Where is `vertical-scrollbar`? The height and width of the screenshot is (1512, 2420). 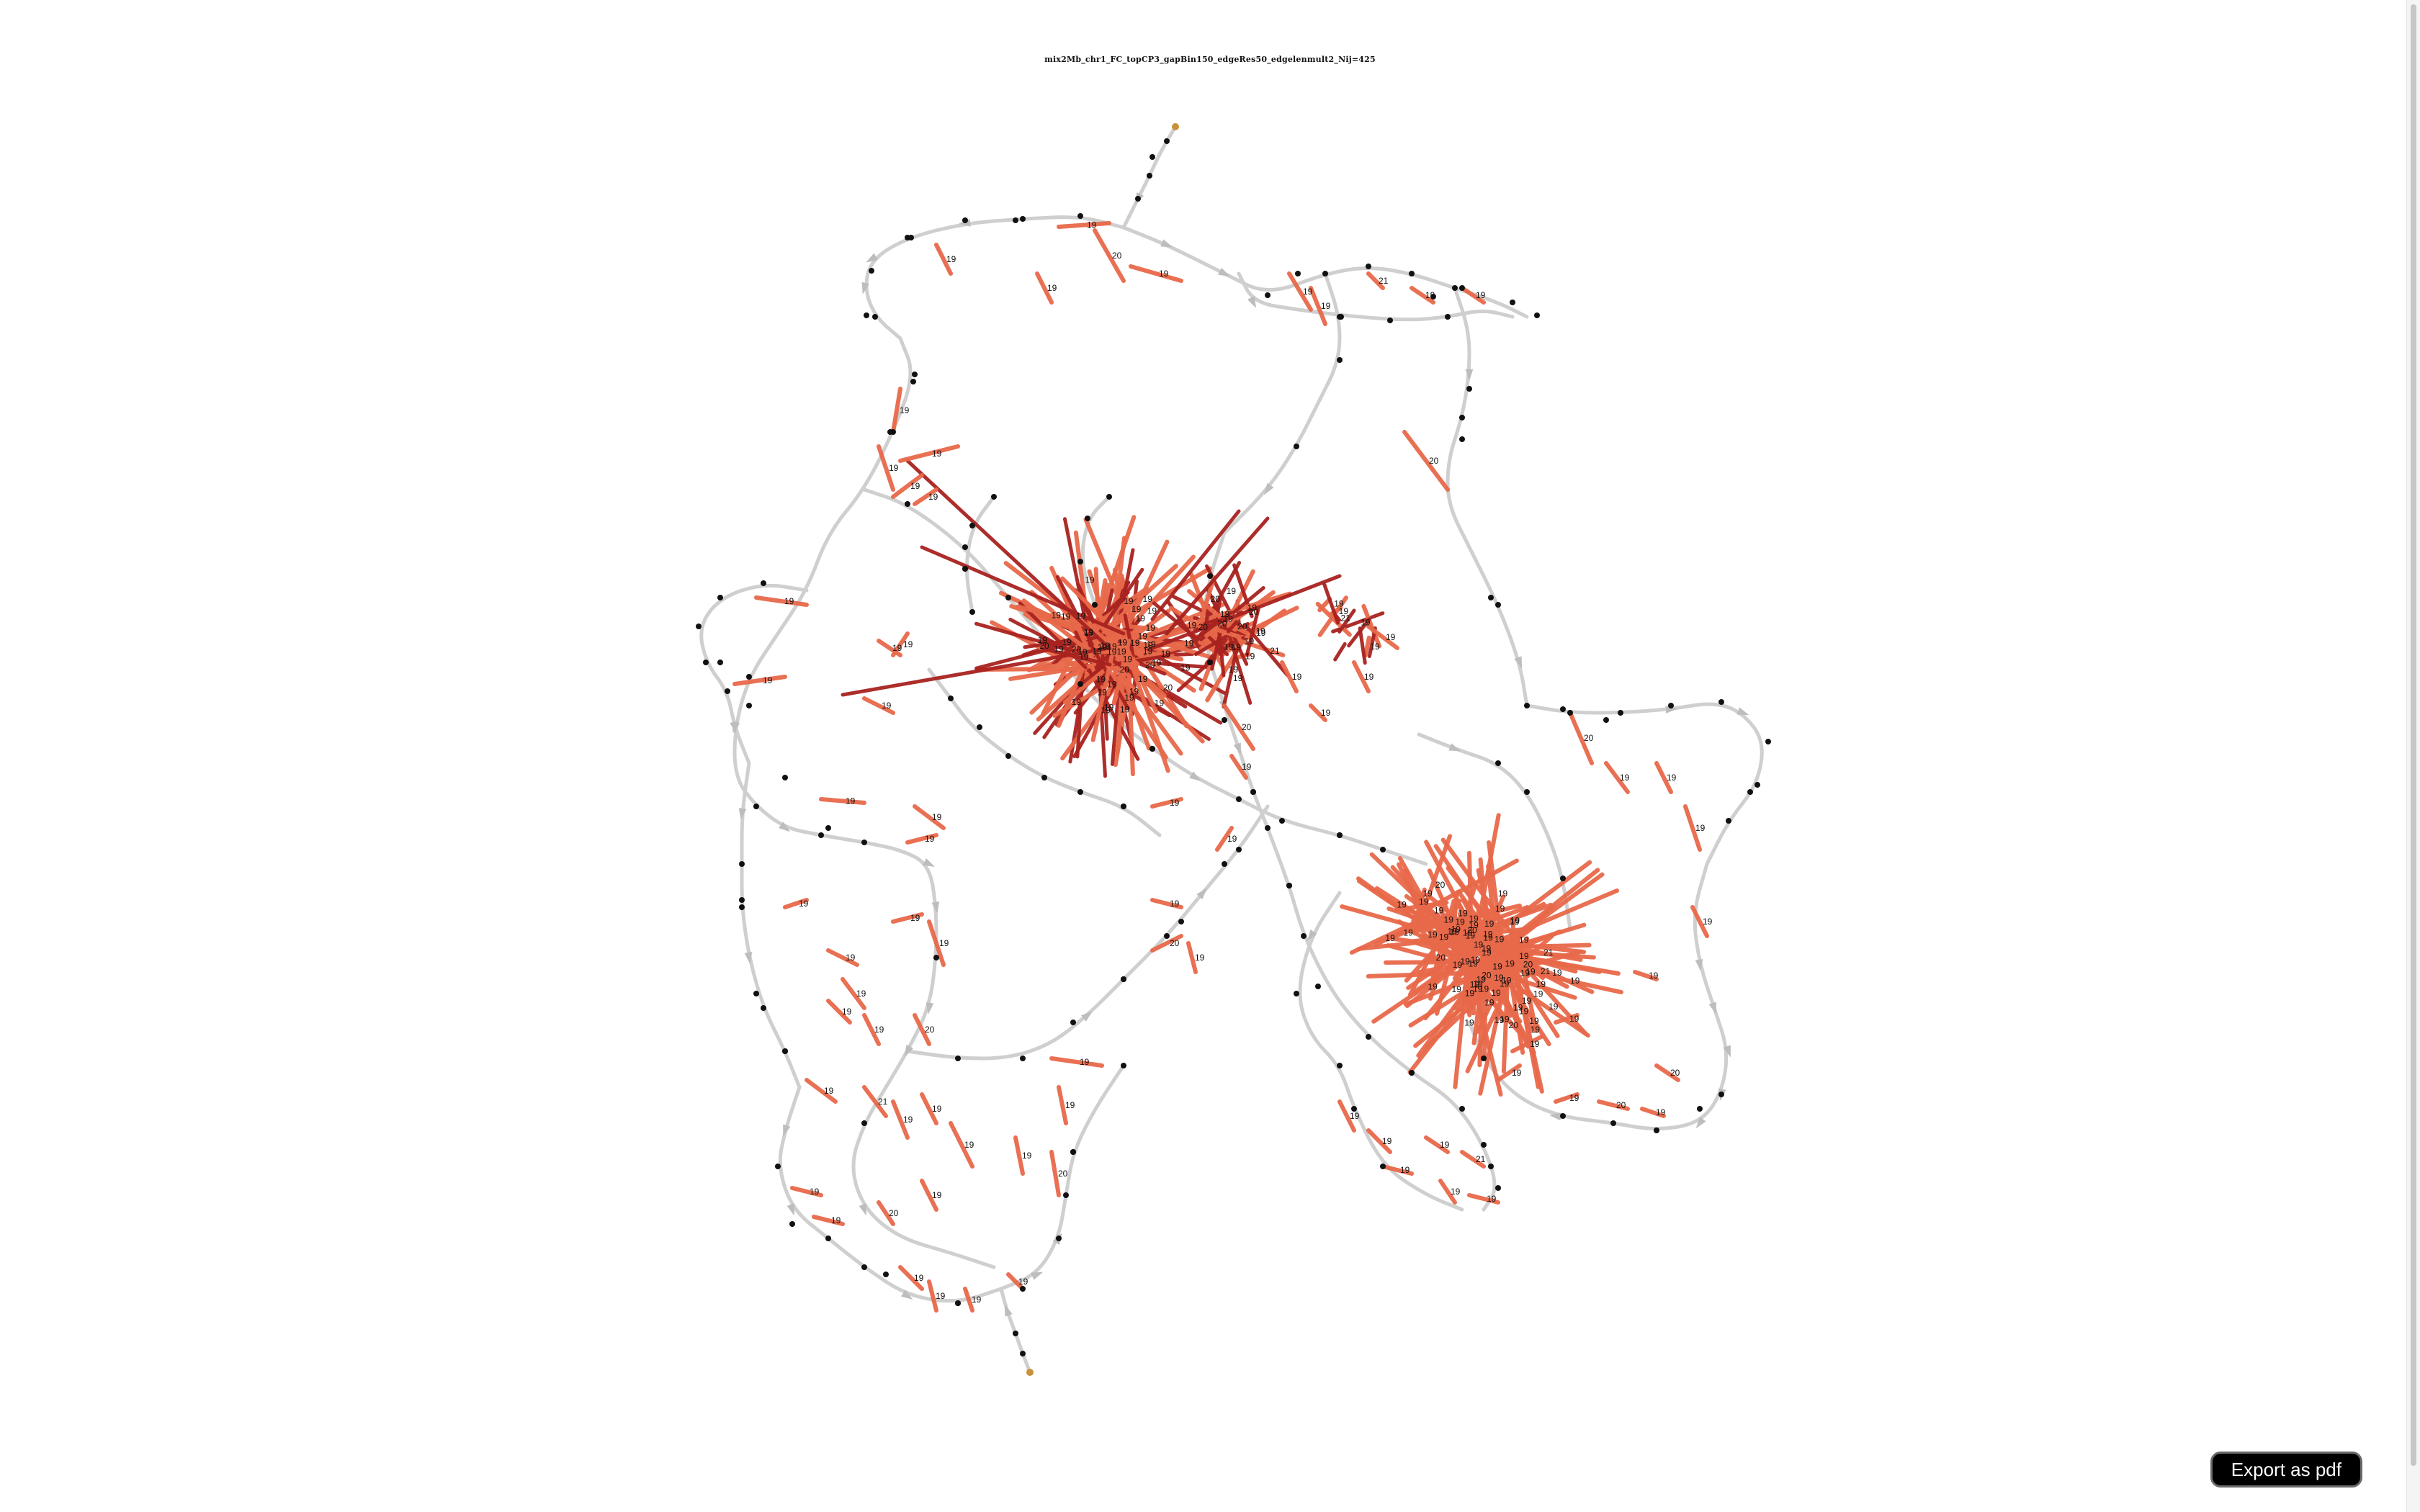 vertical-scrollbar is located at coordinates (2413, 756).